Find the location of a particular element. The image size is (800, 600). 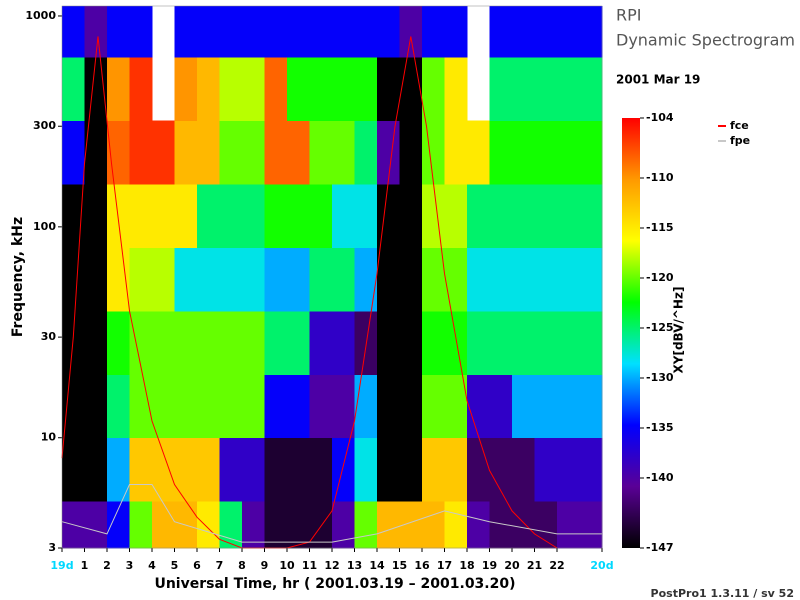

x-tick-label: 12 is located at coordinates (331, 565).